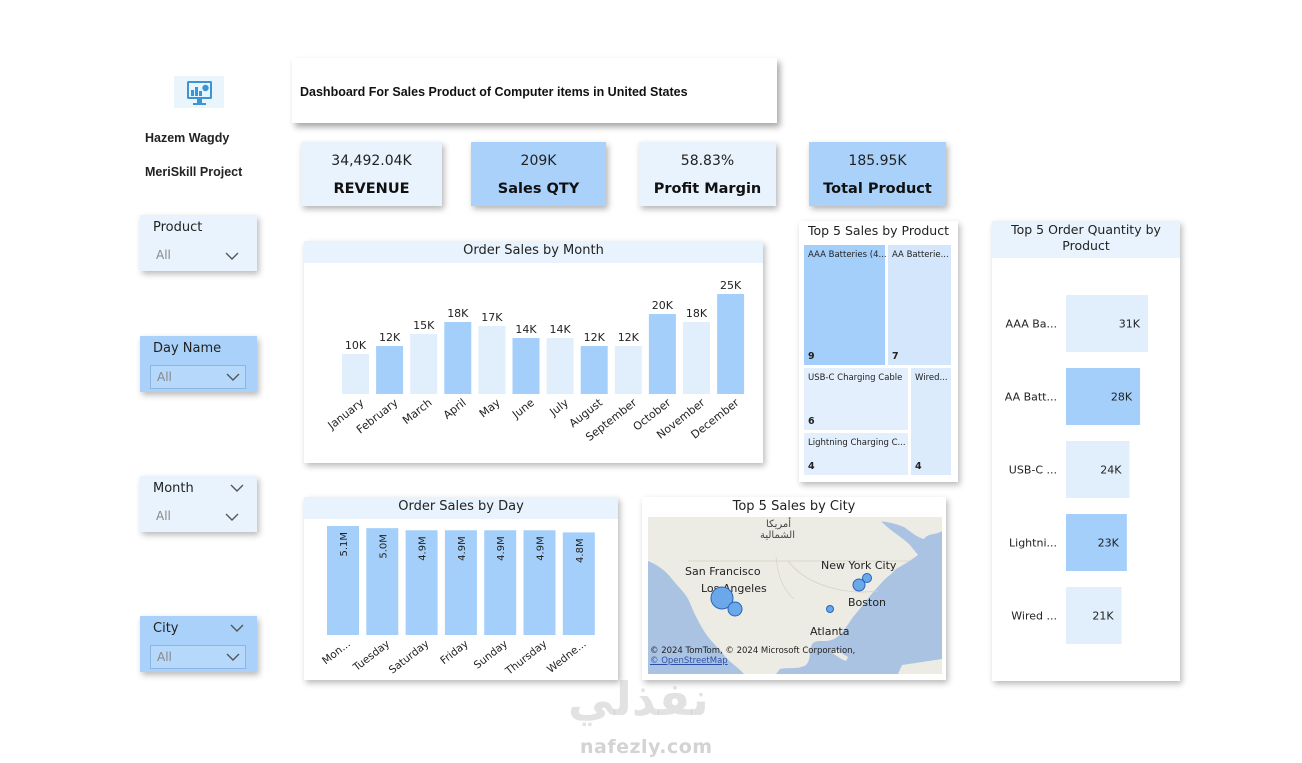 The width and height of the screenshot is (1302, 763). I want to click on treemap-tile: Wired... 4, so click(931, 421).